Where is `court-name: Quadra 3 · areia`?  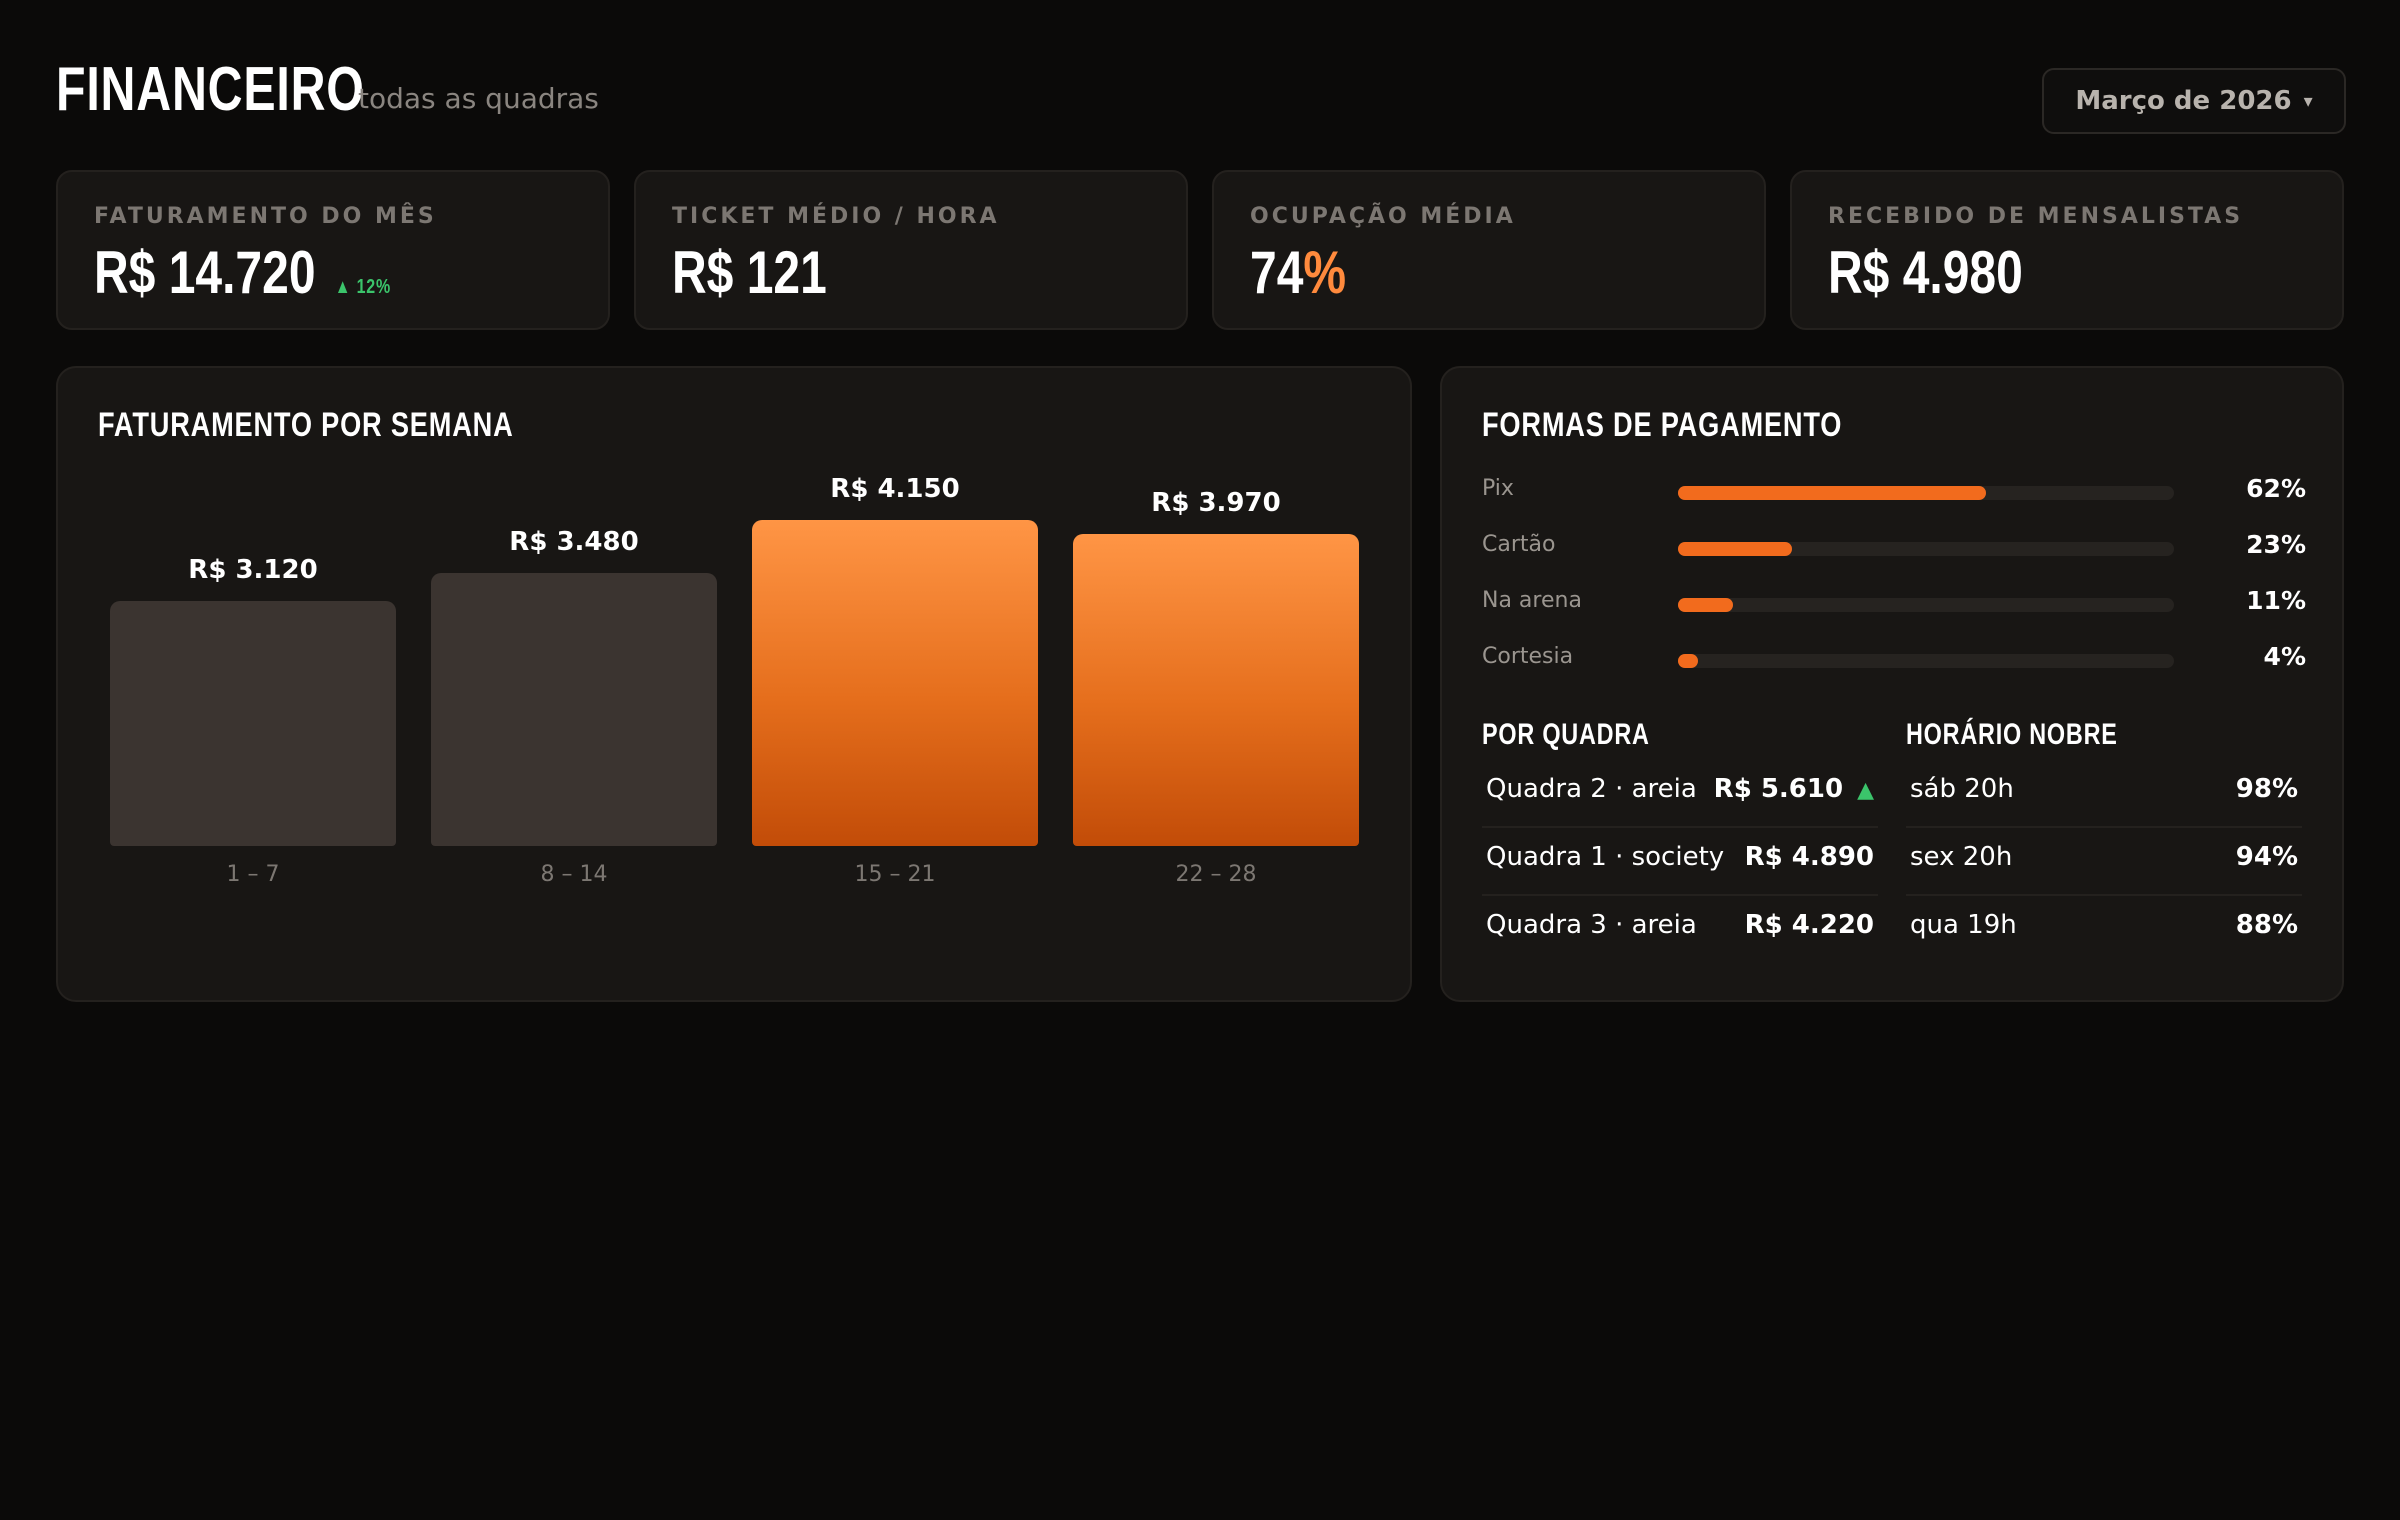 court-name: Quadra 3 · areia is located at coordinates (1591, 925).